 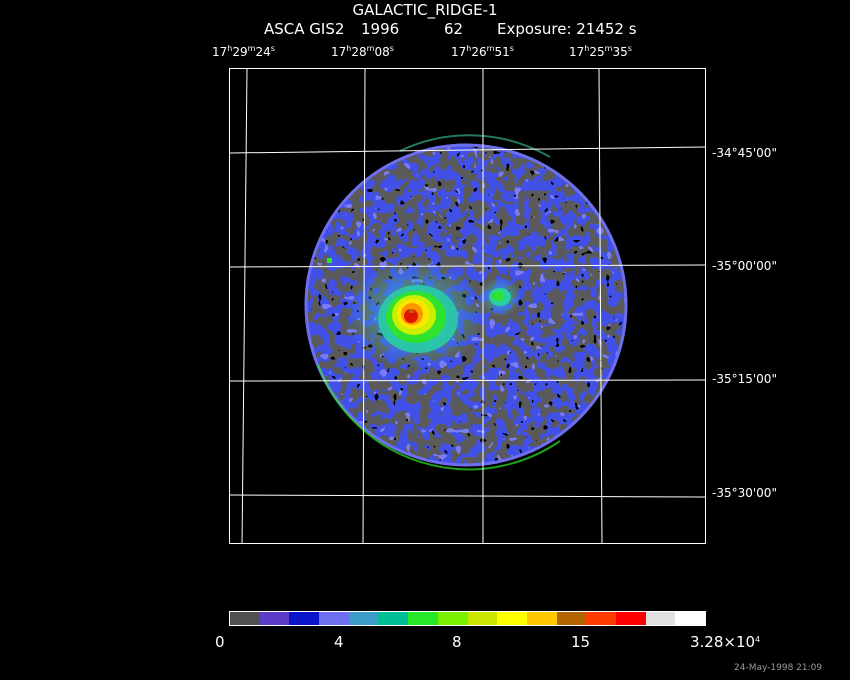 What do you see at coordinates (339, 642) in the screenshot?
I see `colorbar-label: 4` at bounding box center [339, 642].